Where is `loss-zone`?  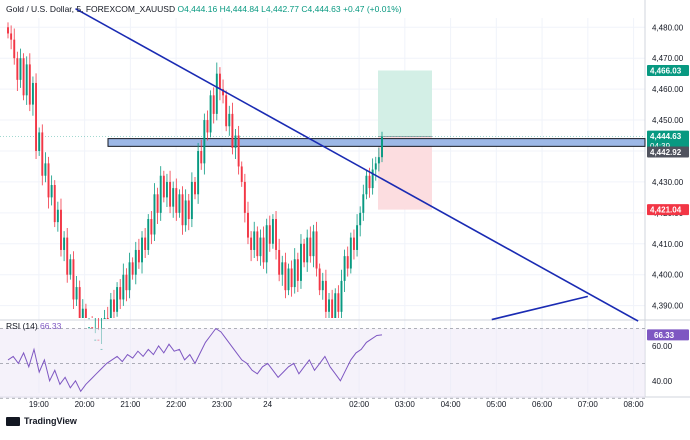 loss-zone is located at coordinates (405, 173).